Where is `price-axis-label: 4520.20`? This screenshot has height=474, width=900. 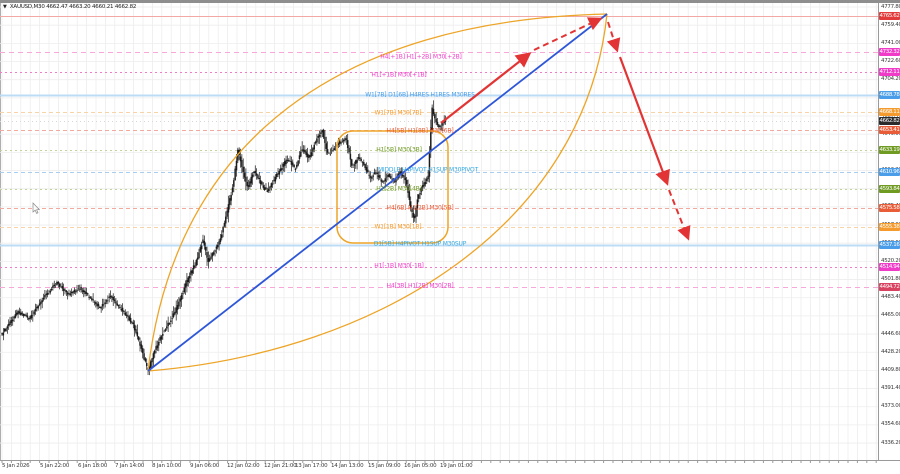 price-axis-label: 4520.20 is located at coordinates (890, 260).